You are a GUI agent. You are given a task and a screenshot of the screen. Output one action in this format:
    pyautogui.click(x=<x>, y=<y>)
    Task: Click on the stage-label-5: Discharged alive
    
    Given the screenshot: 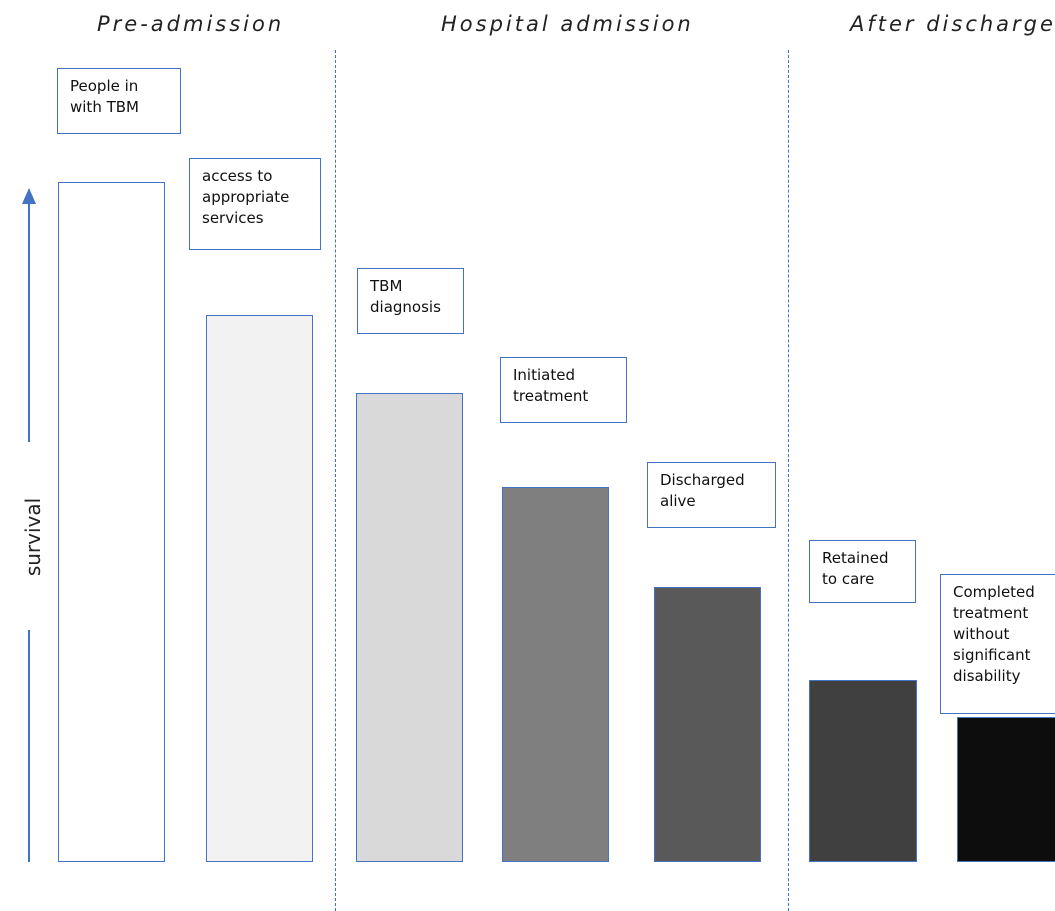 What is the action you would take?
    pyautogui.click(x=711, y=495)
    